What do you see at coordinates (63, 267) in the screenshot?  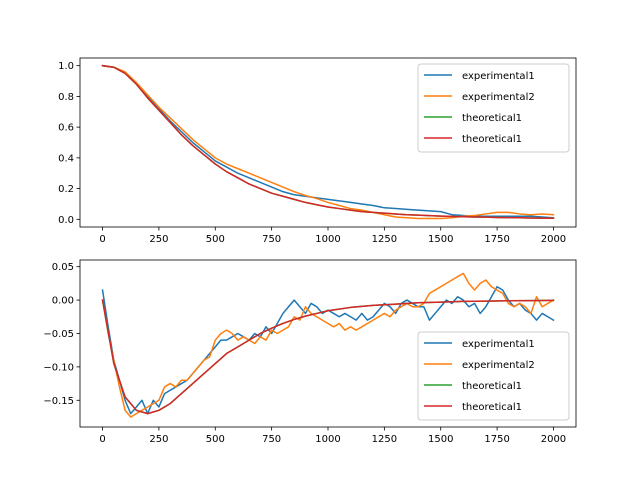 I see `y-tick-label: 0.05` at bounding box center [63, 267].